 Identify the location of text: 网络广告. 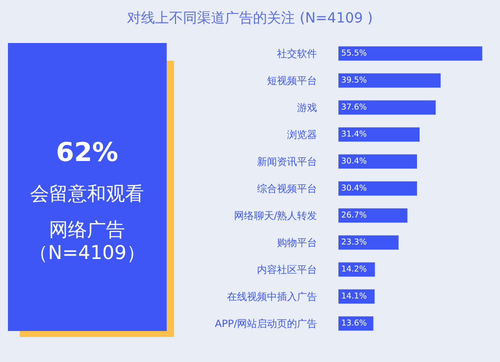
(87, 230).